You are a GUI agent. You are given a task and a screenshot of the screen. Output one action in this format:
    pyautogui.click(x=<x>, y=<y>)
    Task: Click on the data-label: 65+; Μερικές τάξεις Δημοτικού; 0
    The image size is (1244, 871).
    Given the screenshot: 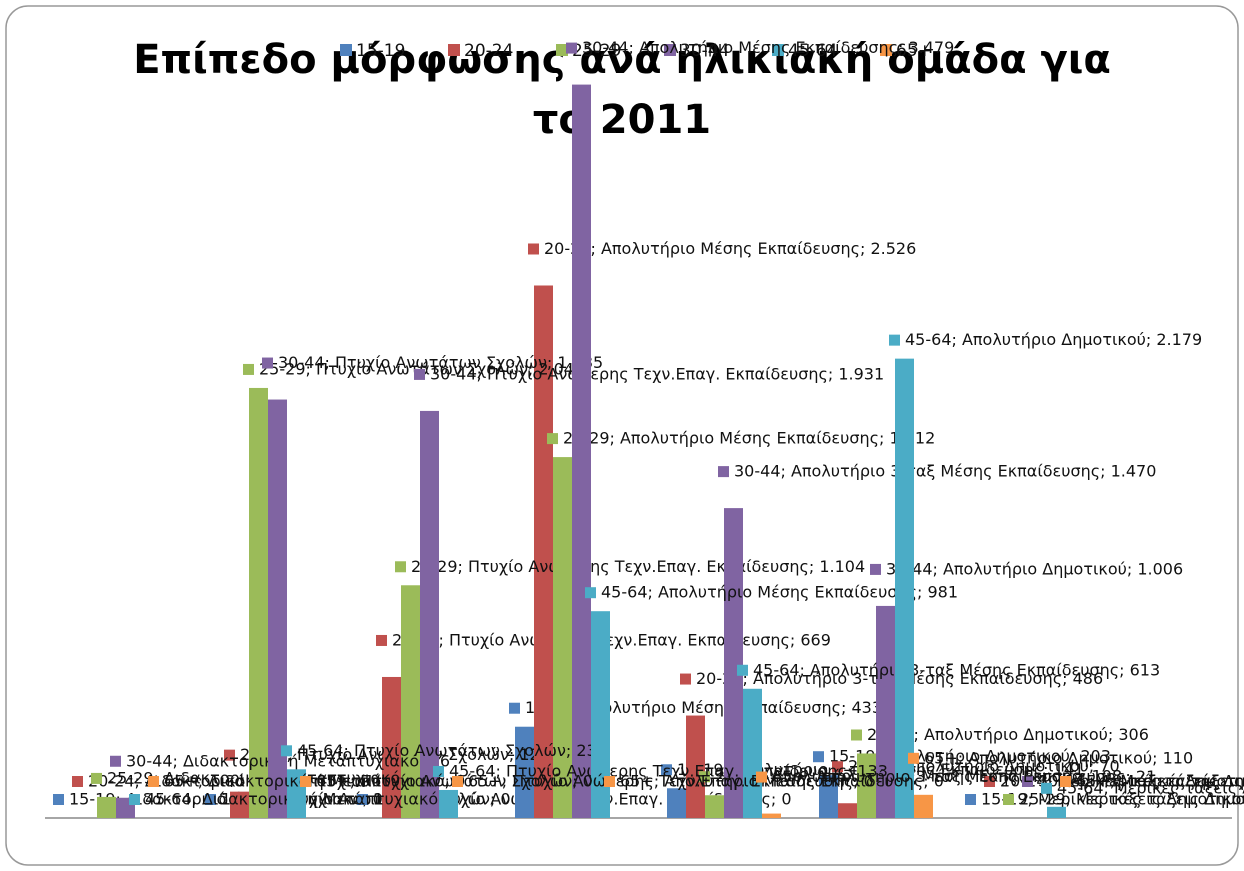 What is the action you would take?
    pyautogui.click(x=1160, y=781)
    